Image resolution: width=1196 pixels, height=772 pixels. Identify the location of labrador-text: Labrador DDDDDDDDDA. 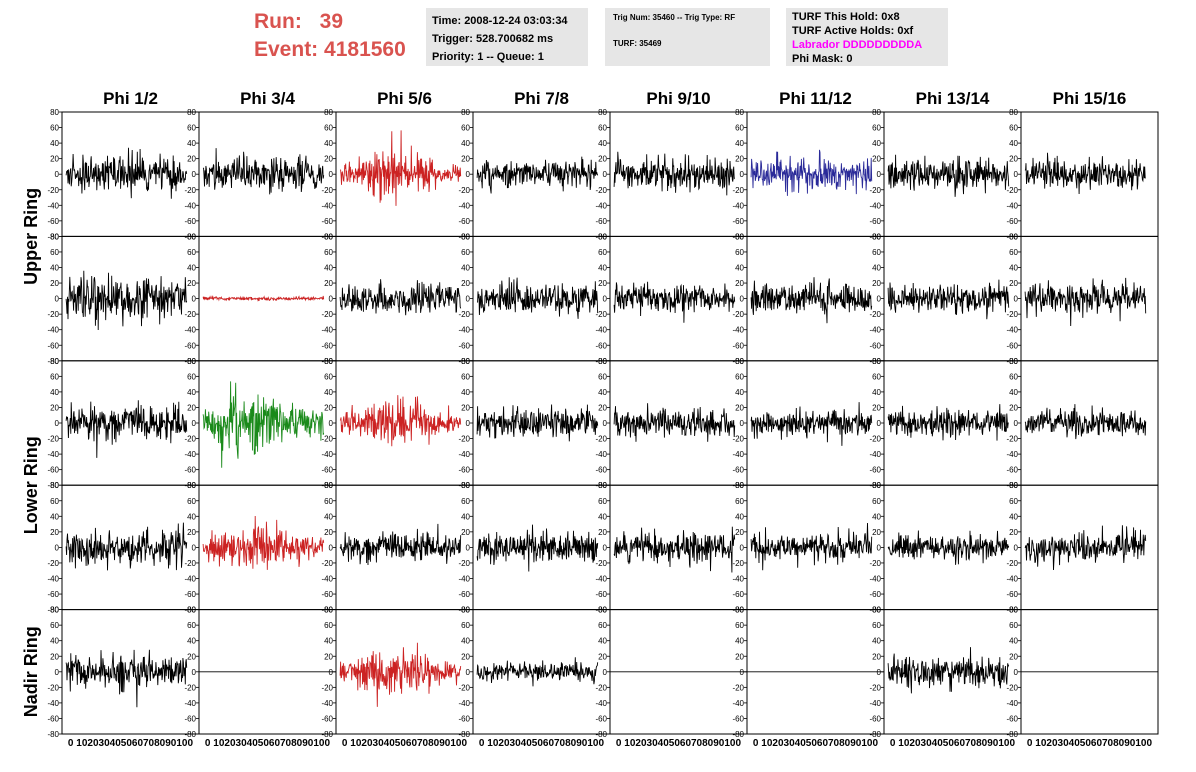
(857, 45).